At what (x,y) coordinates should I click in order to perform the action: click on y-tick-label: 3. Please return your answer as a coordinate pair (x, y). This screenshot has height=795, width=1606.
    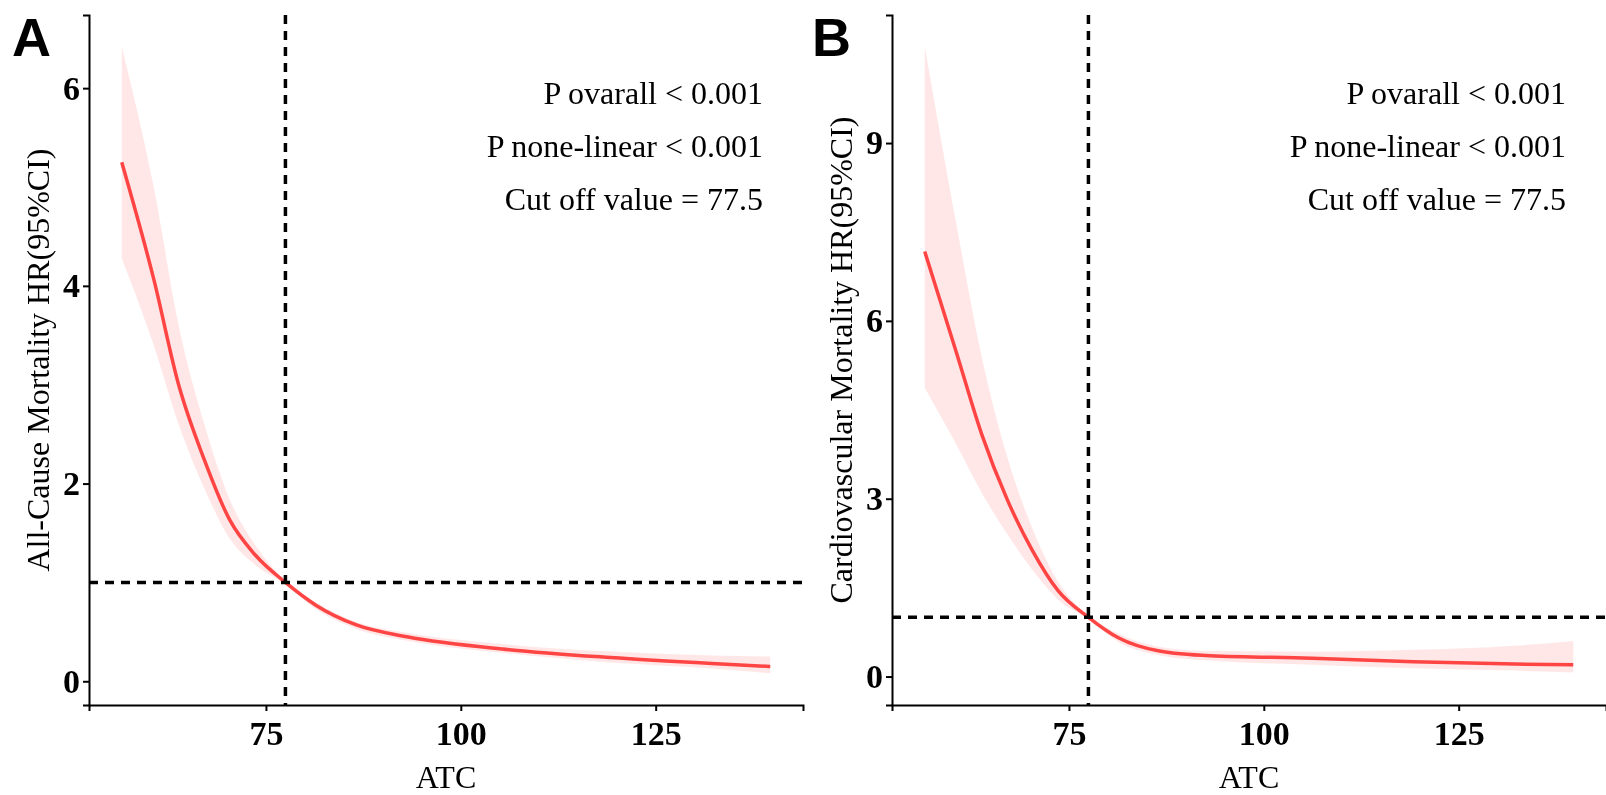
    Looking at the image, I should click on (874, 499).